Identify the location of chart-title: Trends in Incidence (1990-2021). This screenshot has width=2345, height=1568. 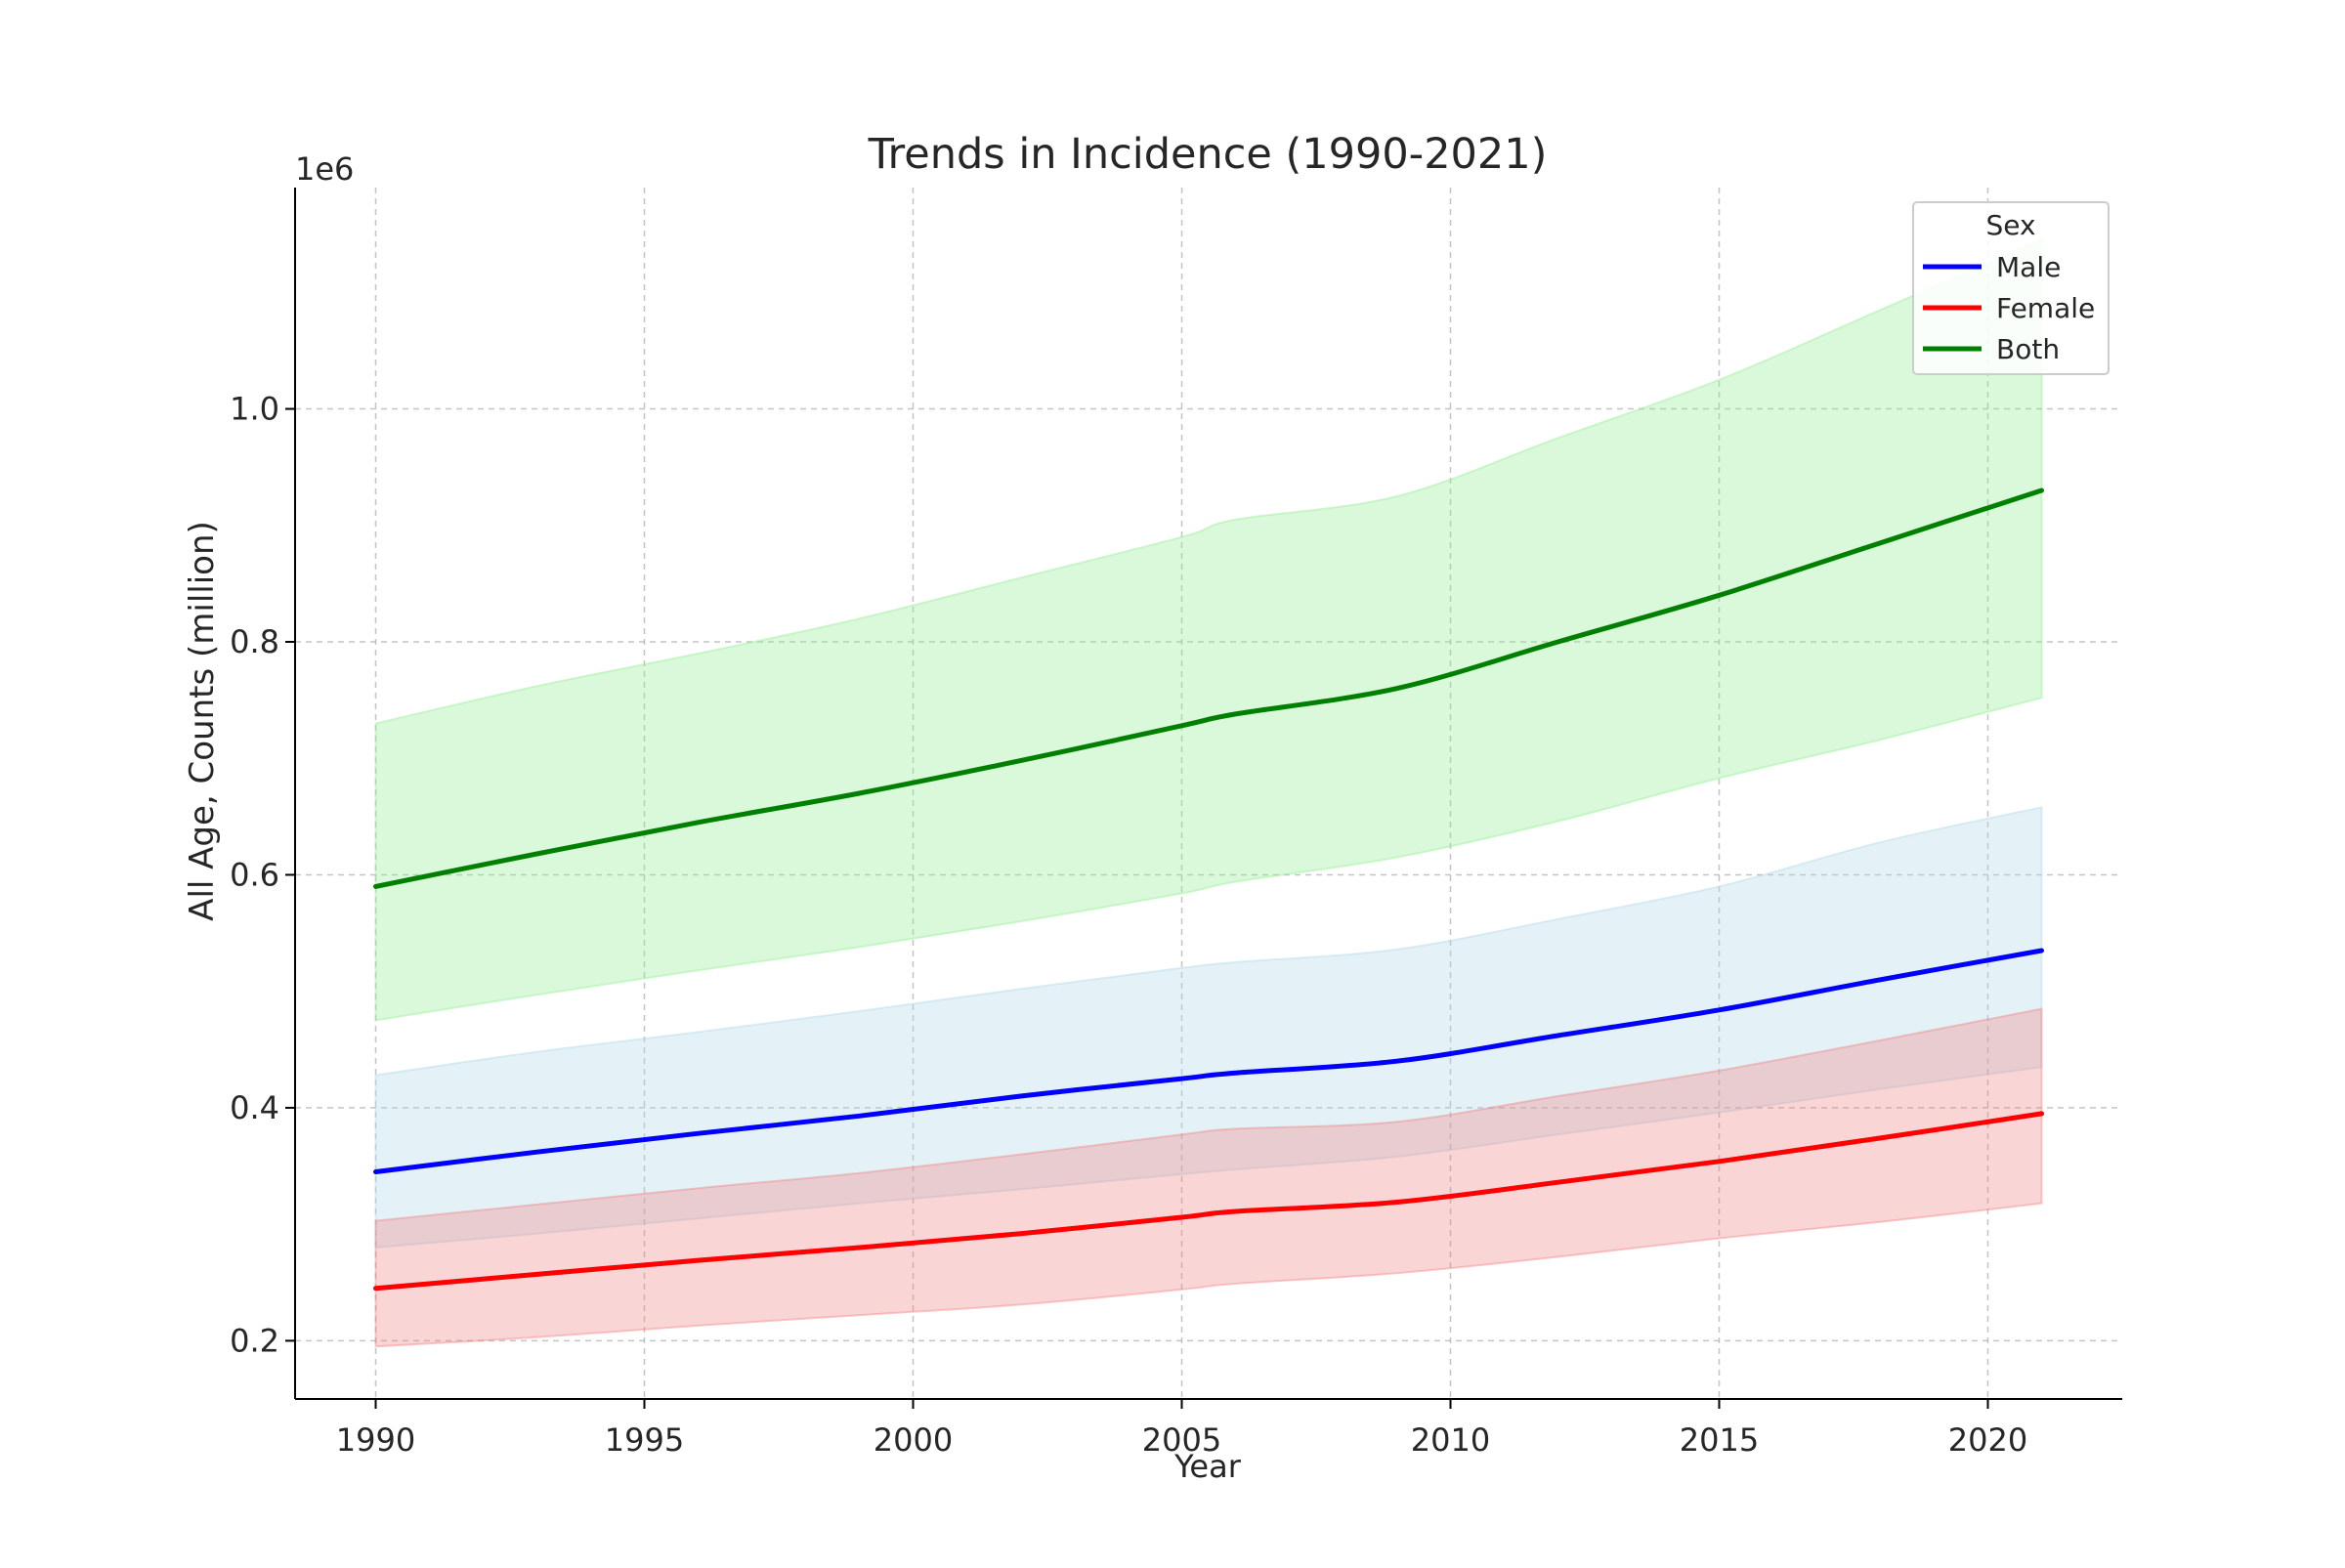
(1208, 154).